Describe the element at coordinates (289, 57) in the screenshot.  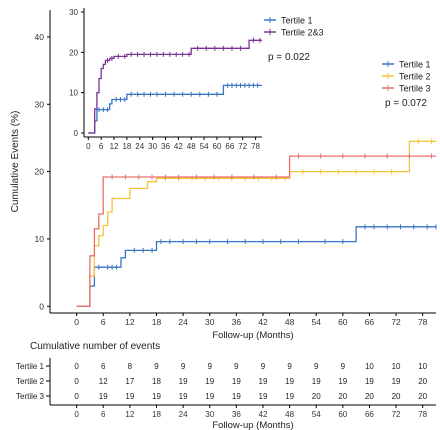
I see `p-value: p = 0.022` at that location.